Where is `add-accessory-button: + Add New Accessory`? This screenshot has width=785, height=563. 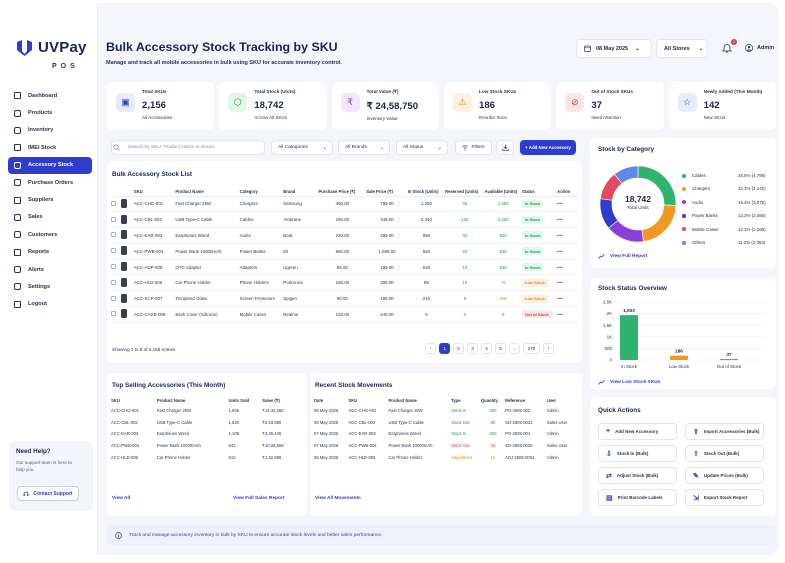 add-accessory-button: + Add New Accessory is located at coordinates (548, 147).